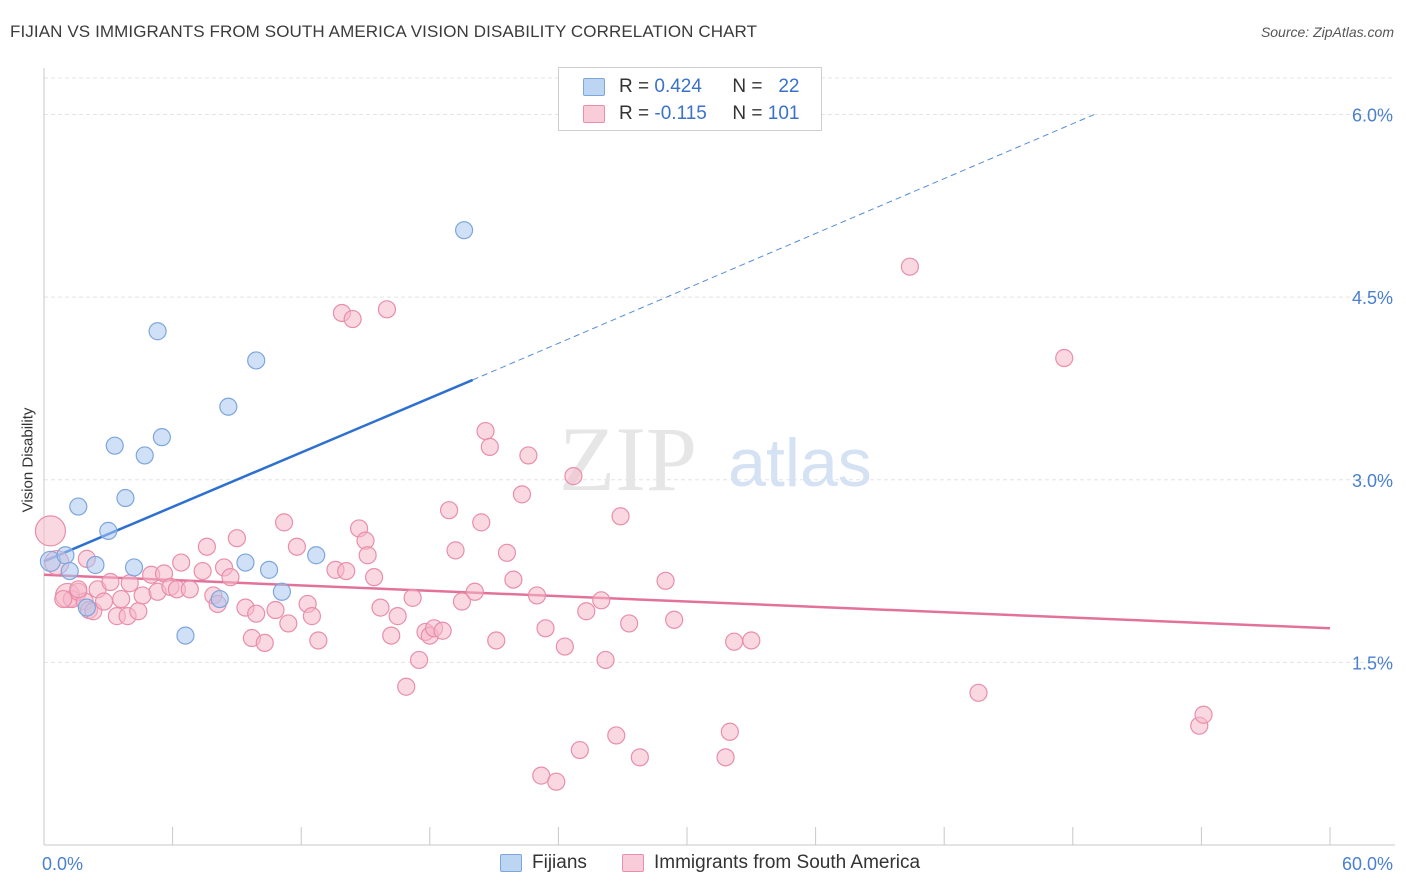  I want to click on bottom-legend-label-fijians: Fijians, so click(559, 862).